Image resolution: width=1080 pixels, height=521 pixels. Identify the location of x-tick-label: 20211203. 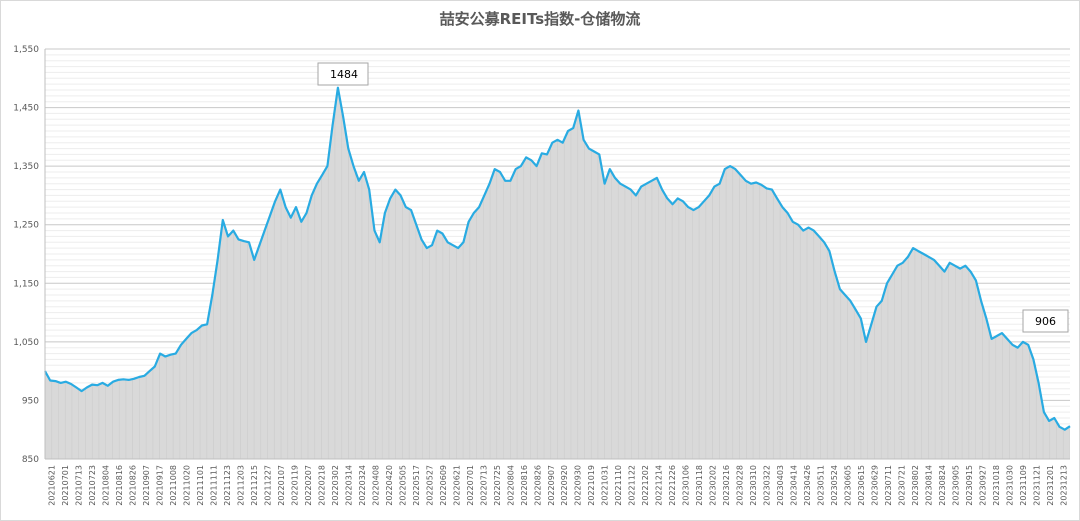
(241, 485).